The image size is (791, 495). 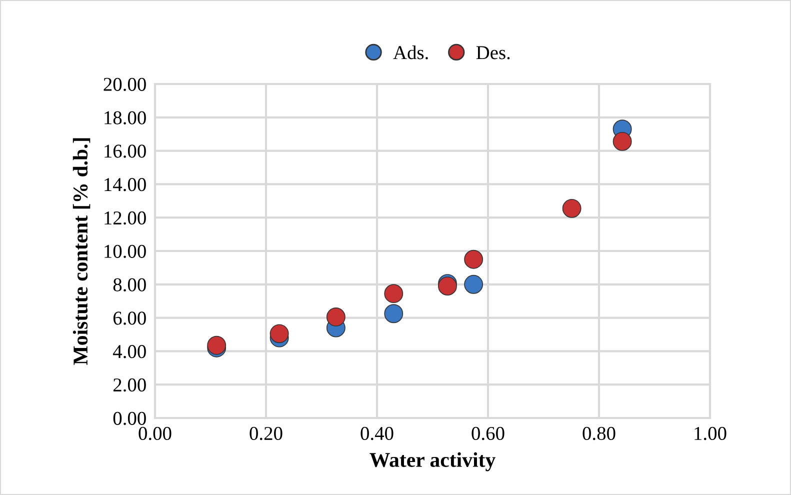 I want to click on x-tick-label: 0.40, so click(x=377, y=433).